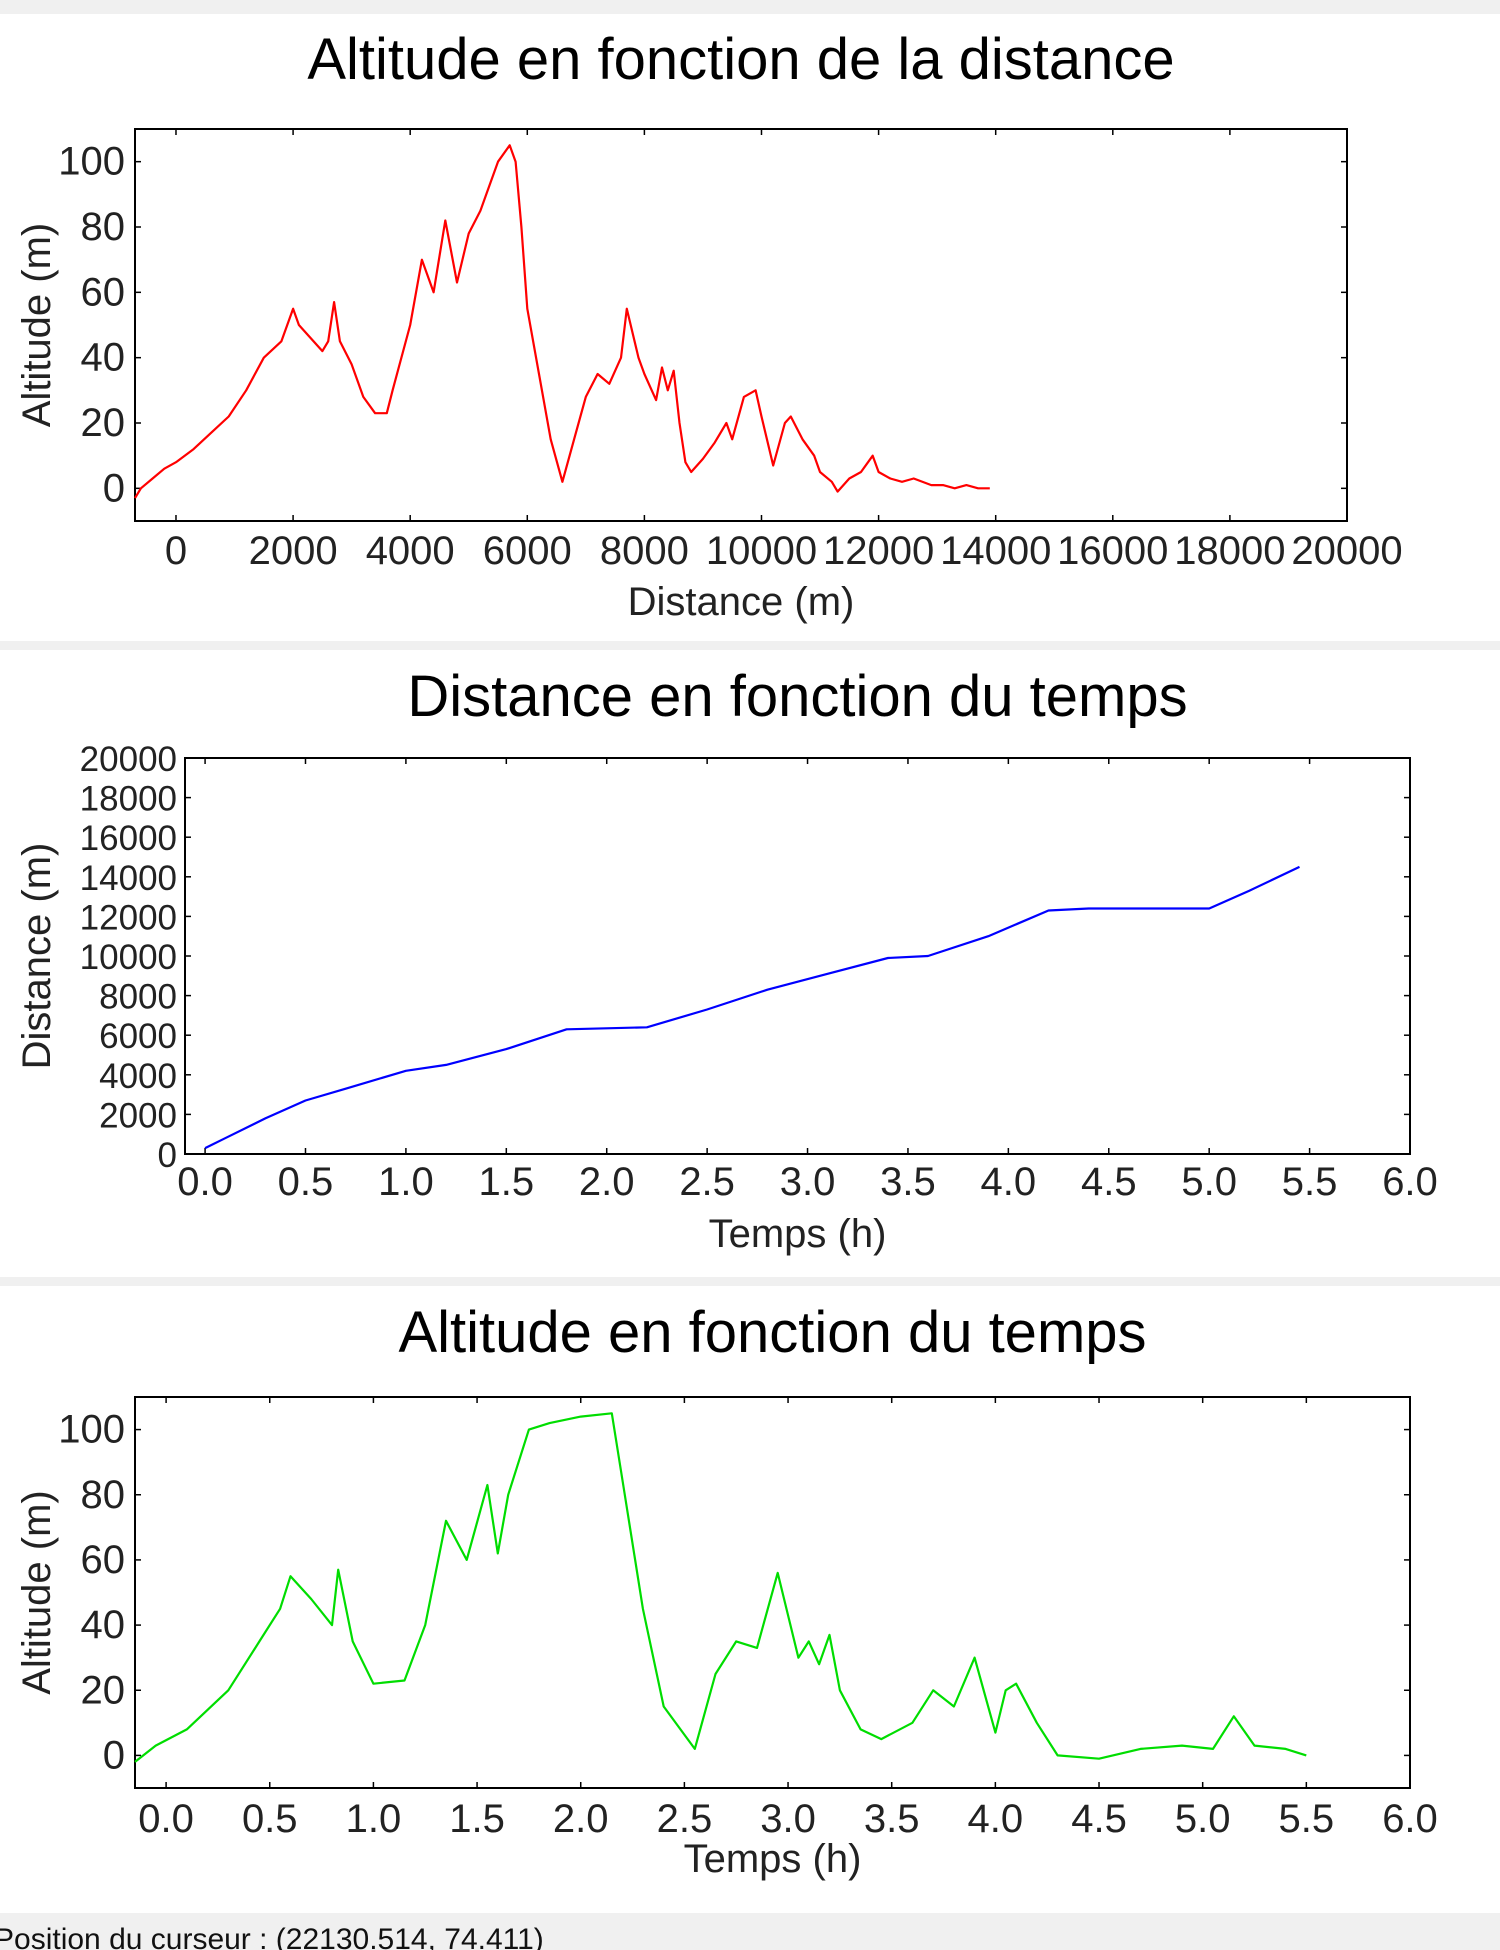 The height and width of the screenshot is (1950, 1500). What do you see at coordinates (1346, 551) in the screenshot?
I see `x-tick-label: 20000` at bounding box center [1346, 551].